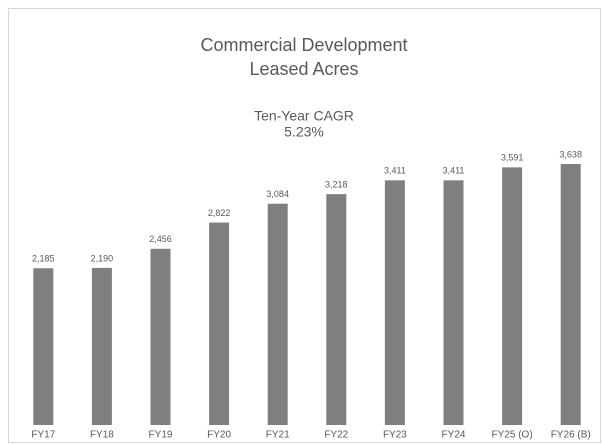 The image size is (602, 444). What do you see at coordinates (395, 435) in the screenshot?
I see `x-tick-label: FY23` at bounding box center [395, 435].